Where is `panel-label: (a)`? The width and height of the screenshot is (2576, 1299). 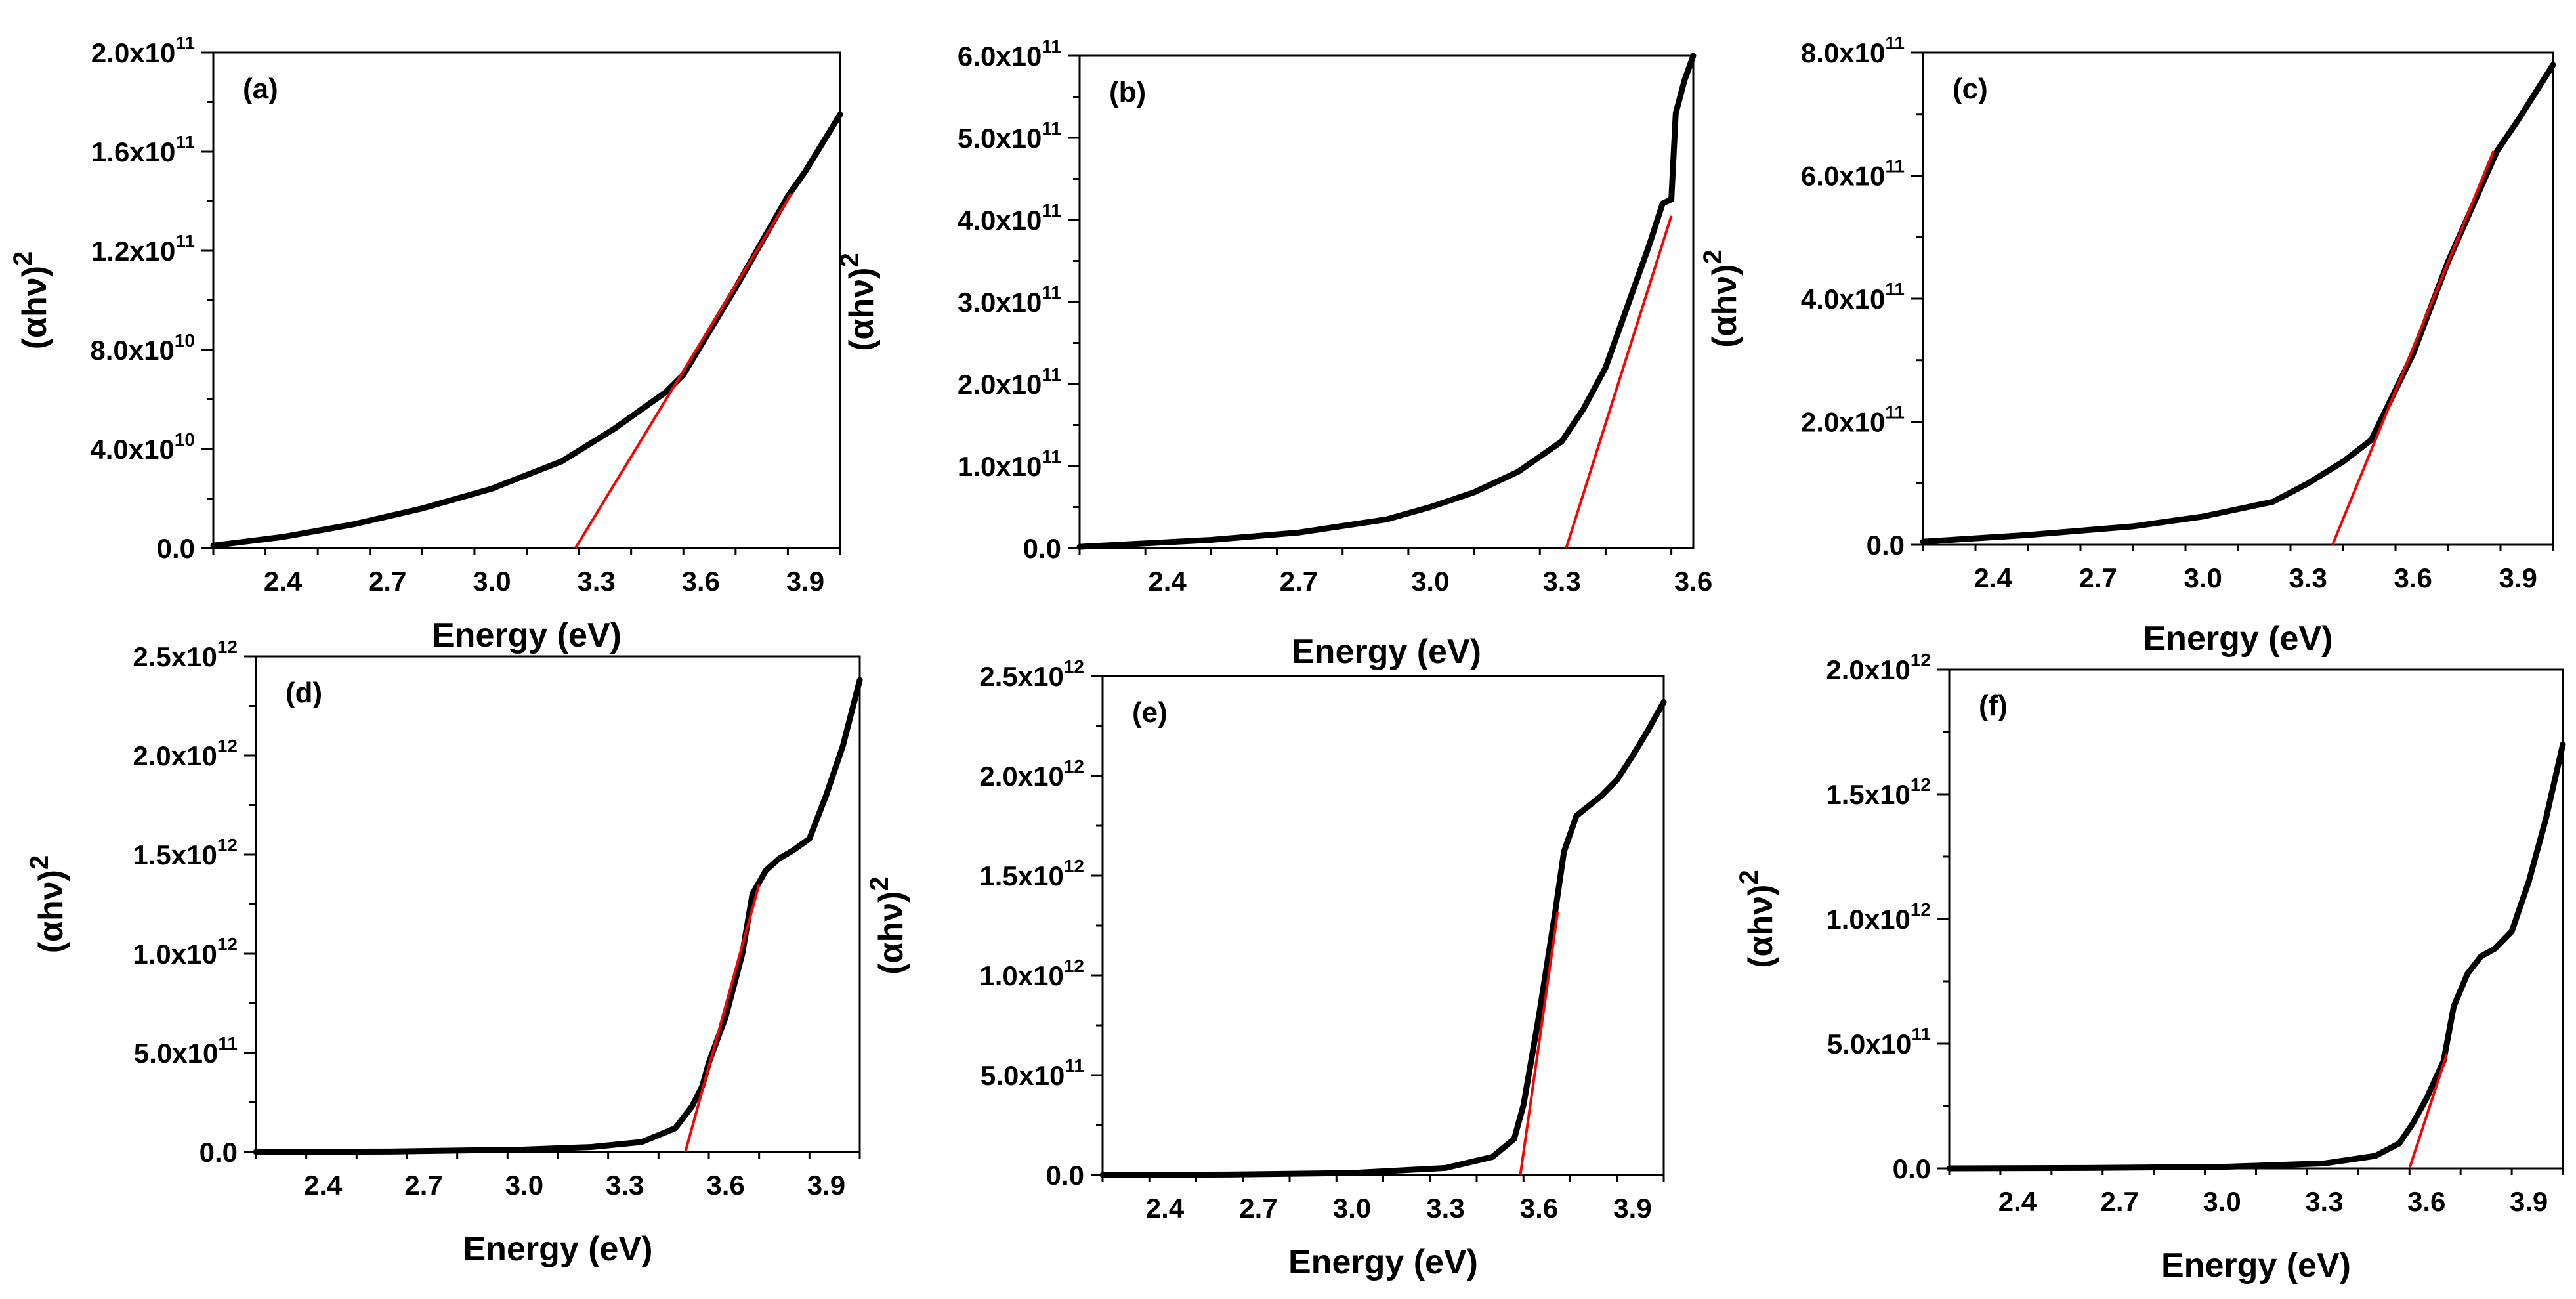
panel-label: (a) is located at coordinates (260, 89).